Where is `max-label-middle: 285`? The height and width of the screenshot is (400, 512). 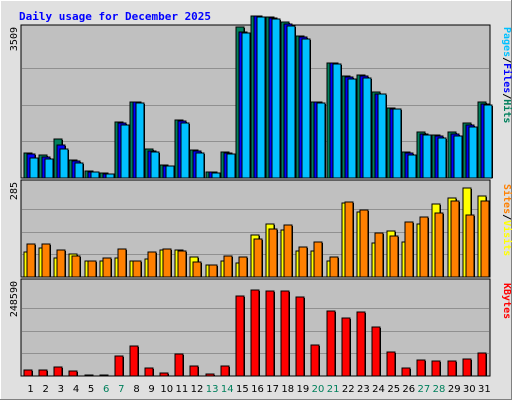
max-label-middle: 285 is located at coordinates (14, 191).